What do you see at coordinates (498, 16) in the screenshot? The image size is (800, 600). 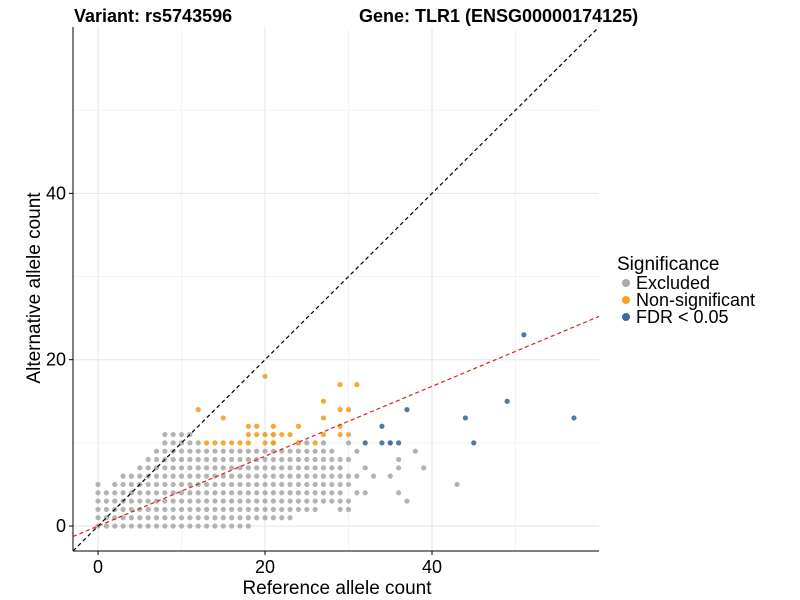 I see `chart-title-gene: Gene: TLR1 (ENSG00000174125)` at bounding box center [498, 16].